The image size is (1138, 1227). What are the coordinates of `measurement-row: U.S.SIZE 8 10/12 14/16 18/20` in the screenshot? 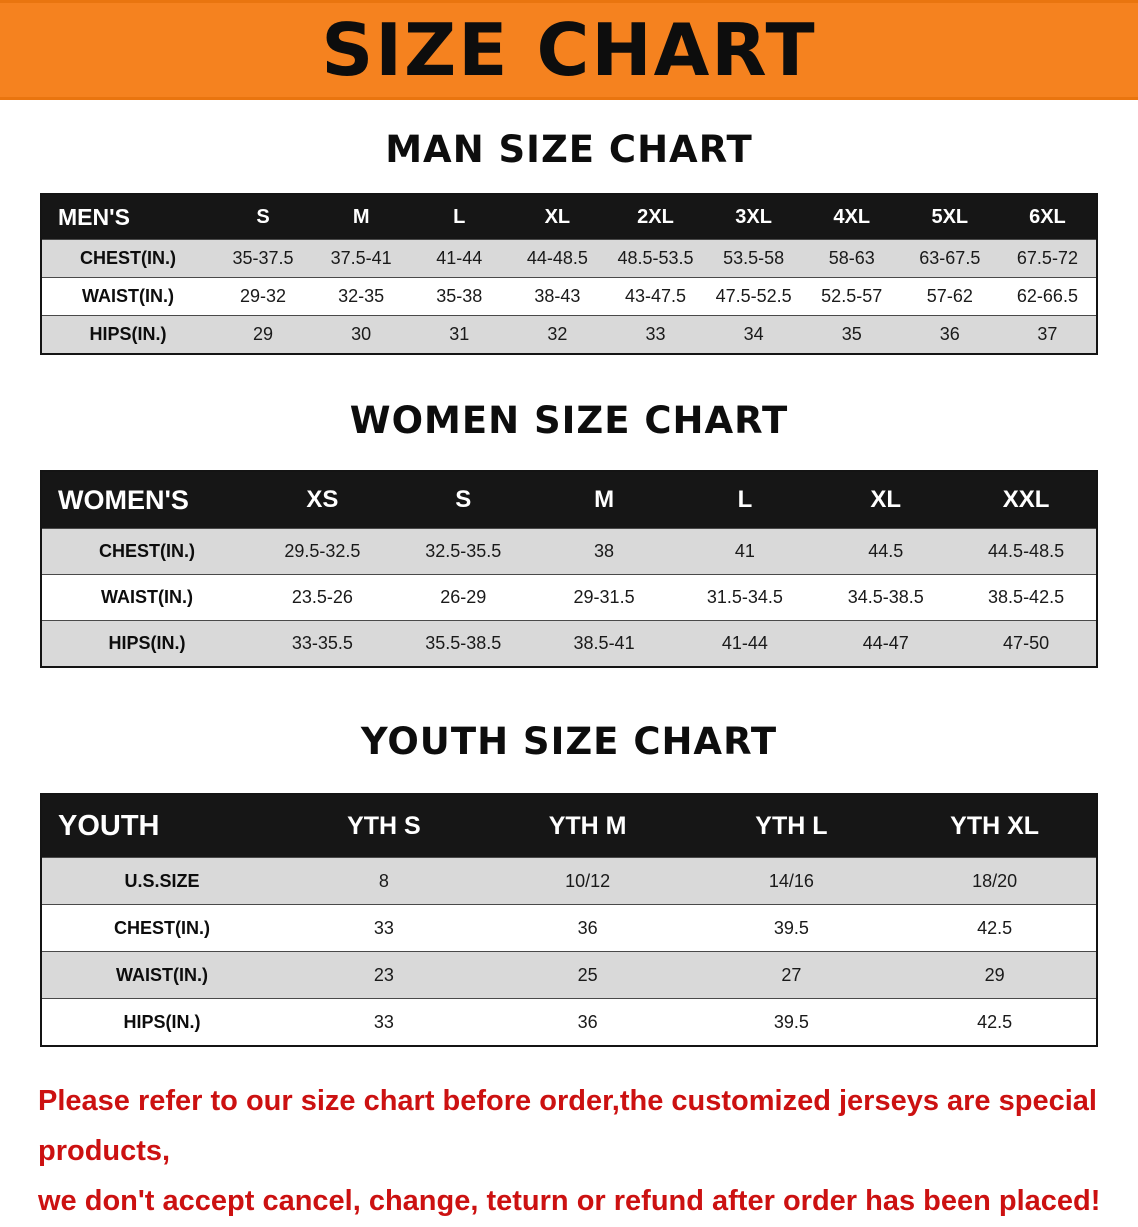 It's located at (569, 881).